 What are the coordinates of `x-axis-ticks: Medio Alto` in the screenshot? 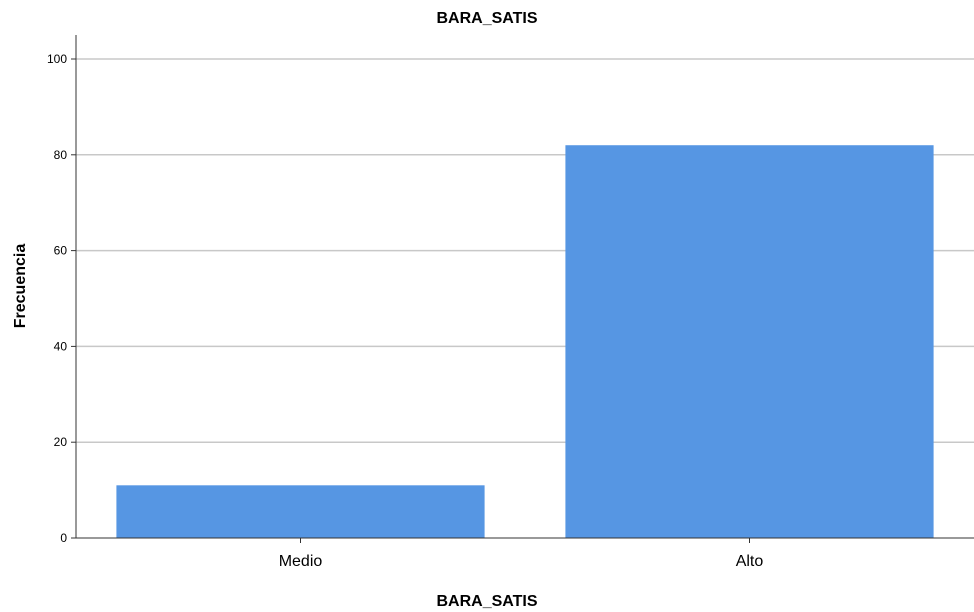 It's located at (521, 554).